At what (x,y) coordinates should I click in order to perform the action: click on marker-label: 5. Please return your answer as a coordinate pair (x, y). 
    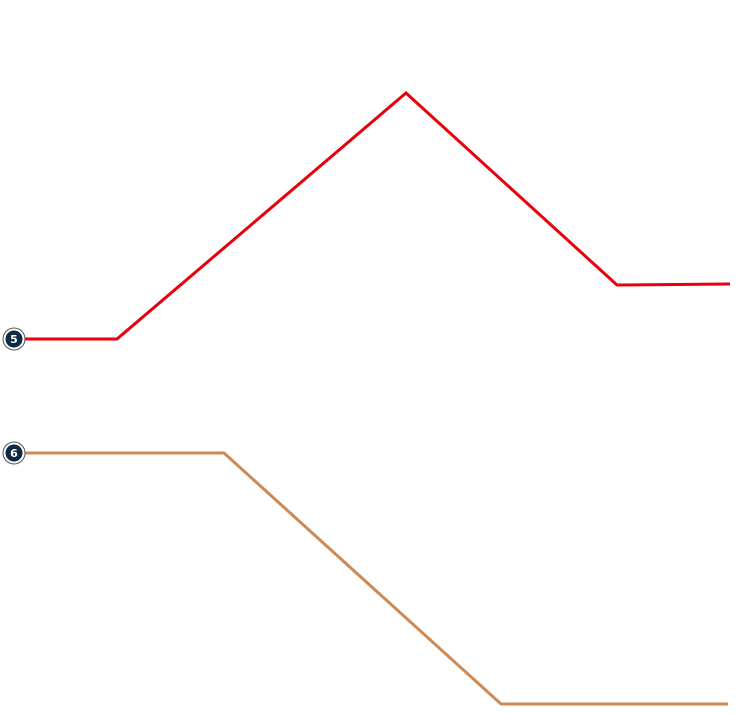
    Looking at the image, I should click on (14, 339).